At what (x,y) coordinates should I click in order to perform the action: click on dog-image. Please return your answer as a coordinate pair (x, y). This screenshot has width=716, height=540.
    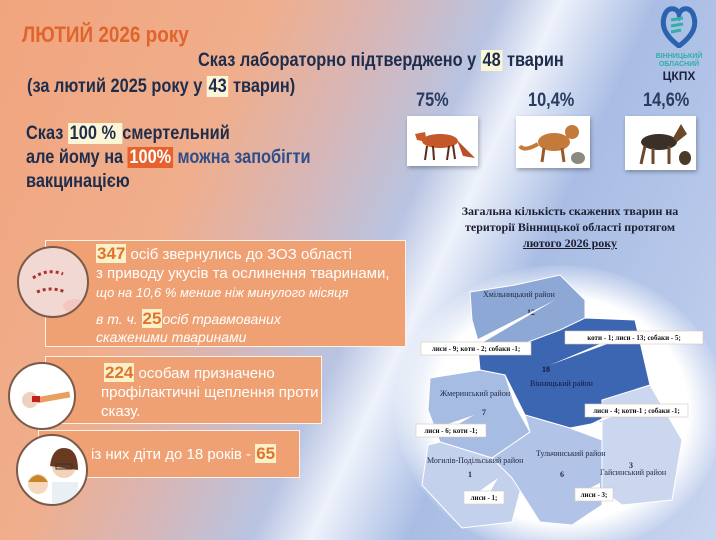
    Looking at the image, I should click on (660, 143).